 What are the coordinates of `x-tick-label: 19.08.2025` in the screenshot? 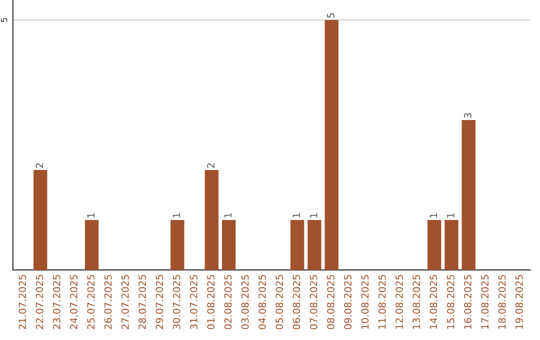 It's located at (519, 301).